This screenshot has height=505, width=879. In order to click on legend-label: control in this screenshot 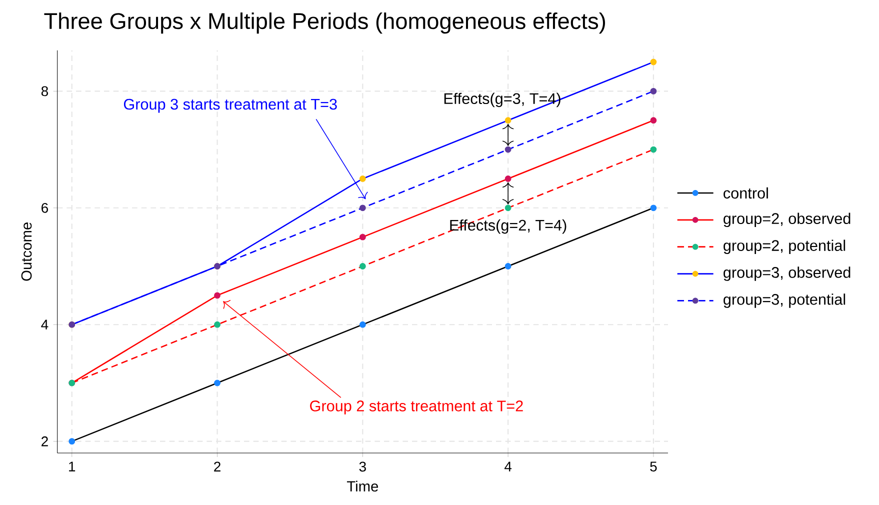, I will do `click(746, 193)`.